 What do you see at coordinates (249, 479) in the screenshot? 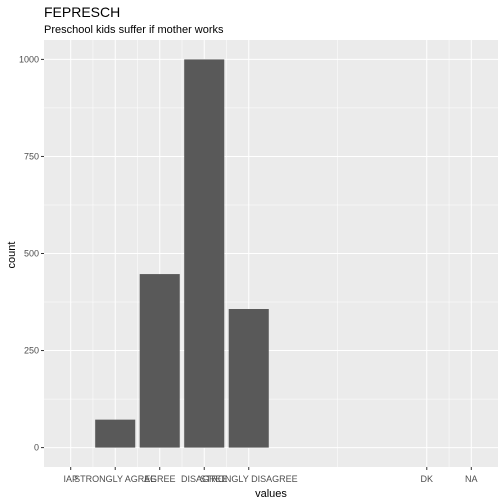
I see `x-tick-label: STRONGLY DISAGREE` at bounding box center [249, 479].